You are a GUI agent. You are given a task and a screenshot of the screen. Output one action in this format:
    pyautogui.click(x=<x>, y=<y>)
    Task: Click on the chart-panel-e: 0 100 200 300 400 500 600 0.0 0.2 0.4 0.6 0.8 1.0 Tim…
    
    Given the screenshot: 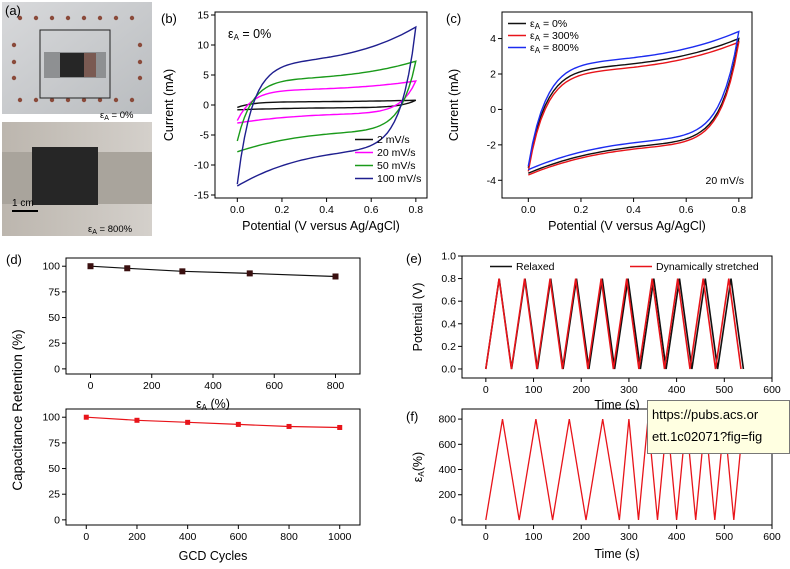 What is the action you would take?
    pyautogui.click(x=593, y=331)
    